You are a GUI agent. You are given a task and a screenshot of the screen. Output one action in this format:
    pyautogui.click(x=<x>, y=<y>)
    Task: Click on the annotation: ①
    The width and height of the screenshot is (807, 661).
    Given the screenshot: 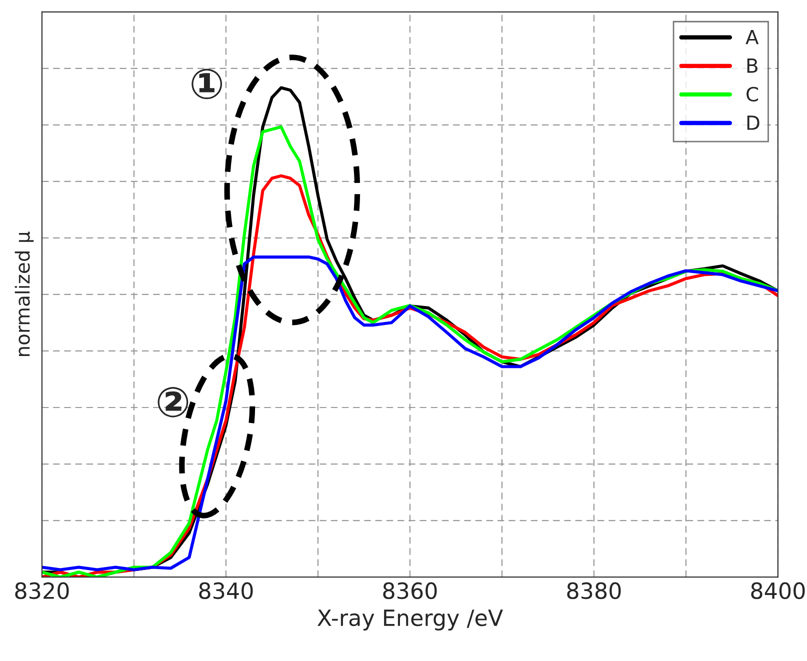 What is the action you would take?
    pyautogui.click(x=207, y=84)
    